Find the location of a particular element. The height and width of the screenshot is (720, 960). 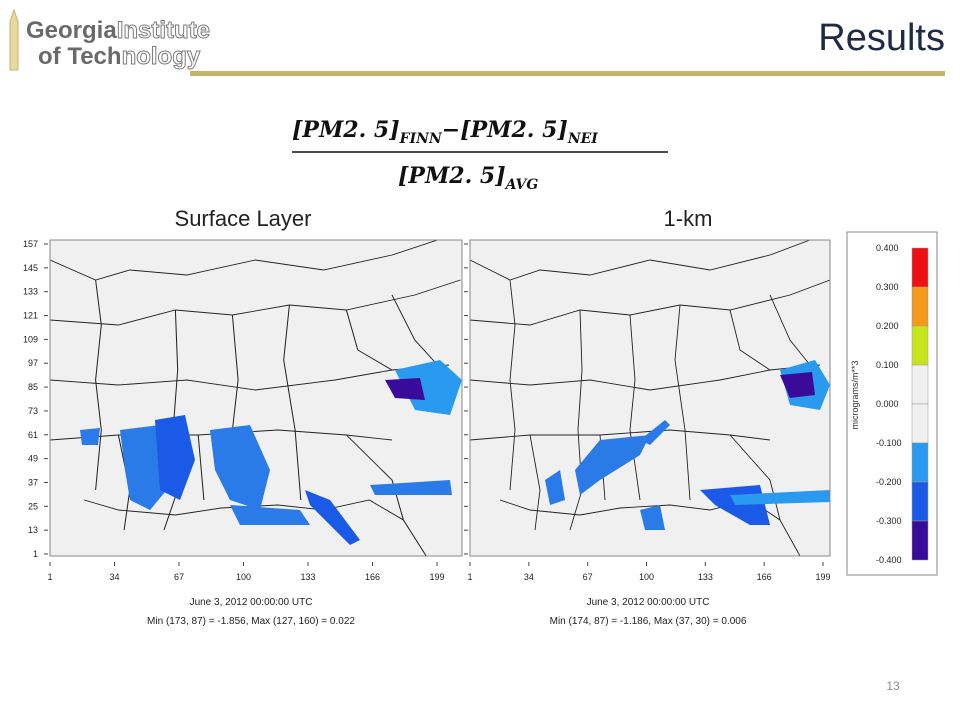

slide-title: Results is located at coordinates (881, 38).